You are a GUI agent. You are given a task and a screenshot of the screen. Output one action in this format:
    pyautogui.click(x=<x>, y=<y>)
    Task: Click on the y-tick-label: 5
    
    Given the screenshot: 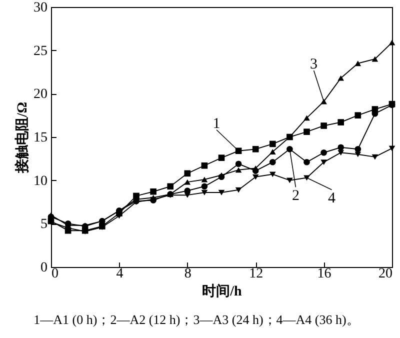 What is the action you would take?
    pyautogui.click(x=44, y=224)
    